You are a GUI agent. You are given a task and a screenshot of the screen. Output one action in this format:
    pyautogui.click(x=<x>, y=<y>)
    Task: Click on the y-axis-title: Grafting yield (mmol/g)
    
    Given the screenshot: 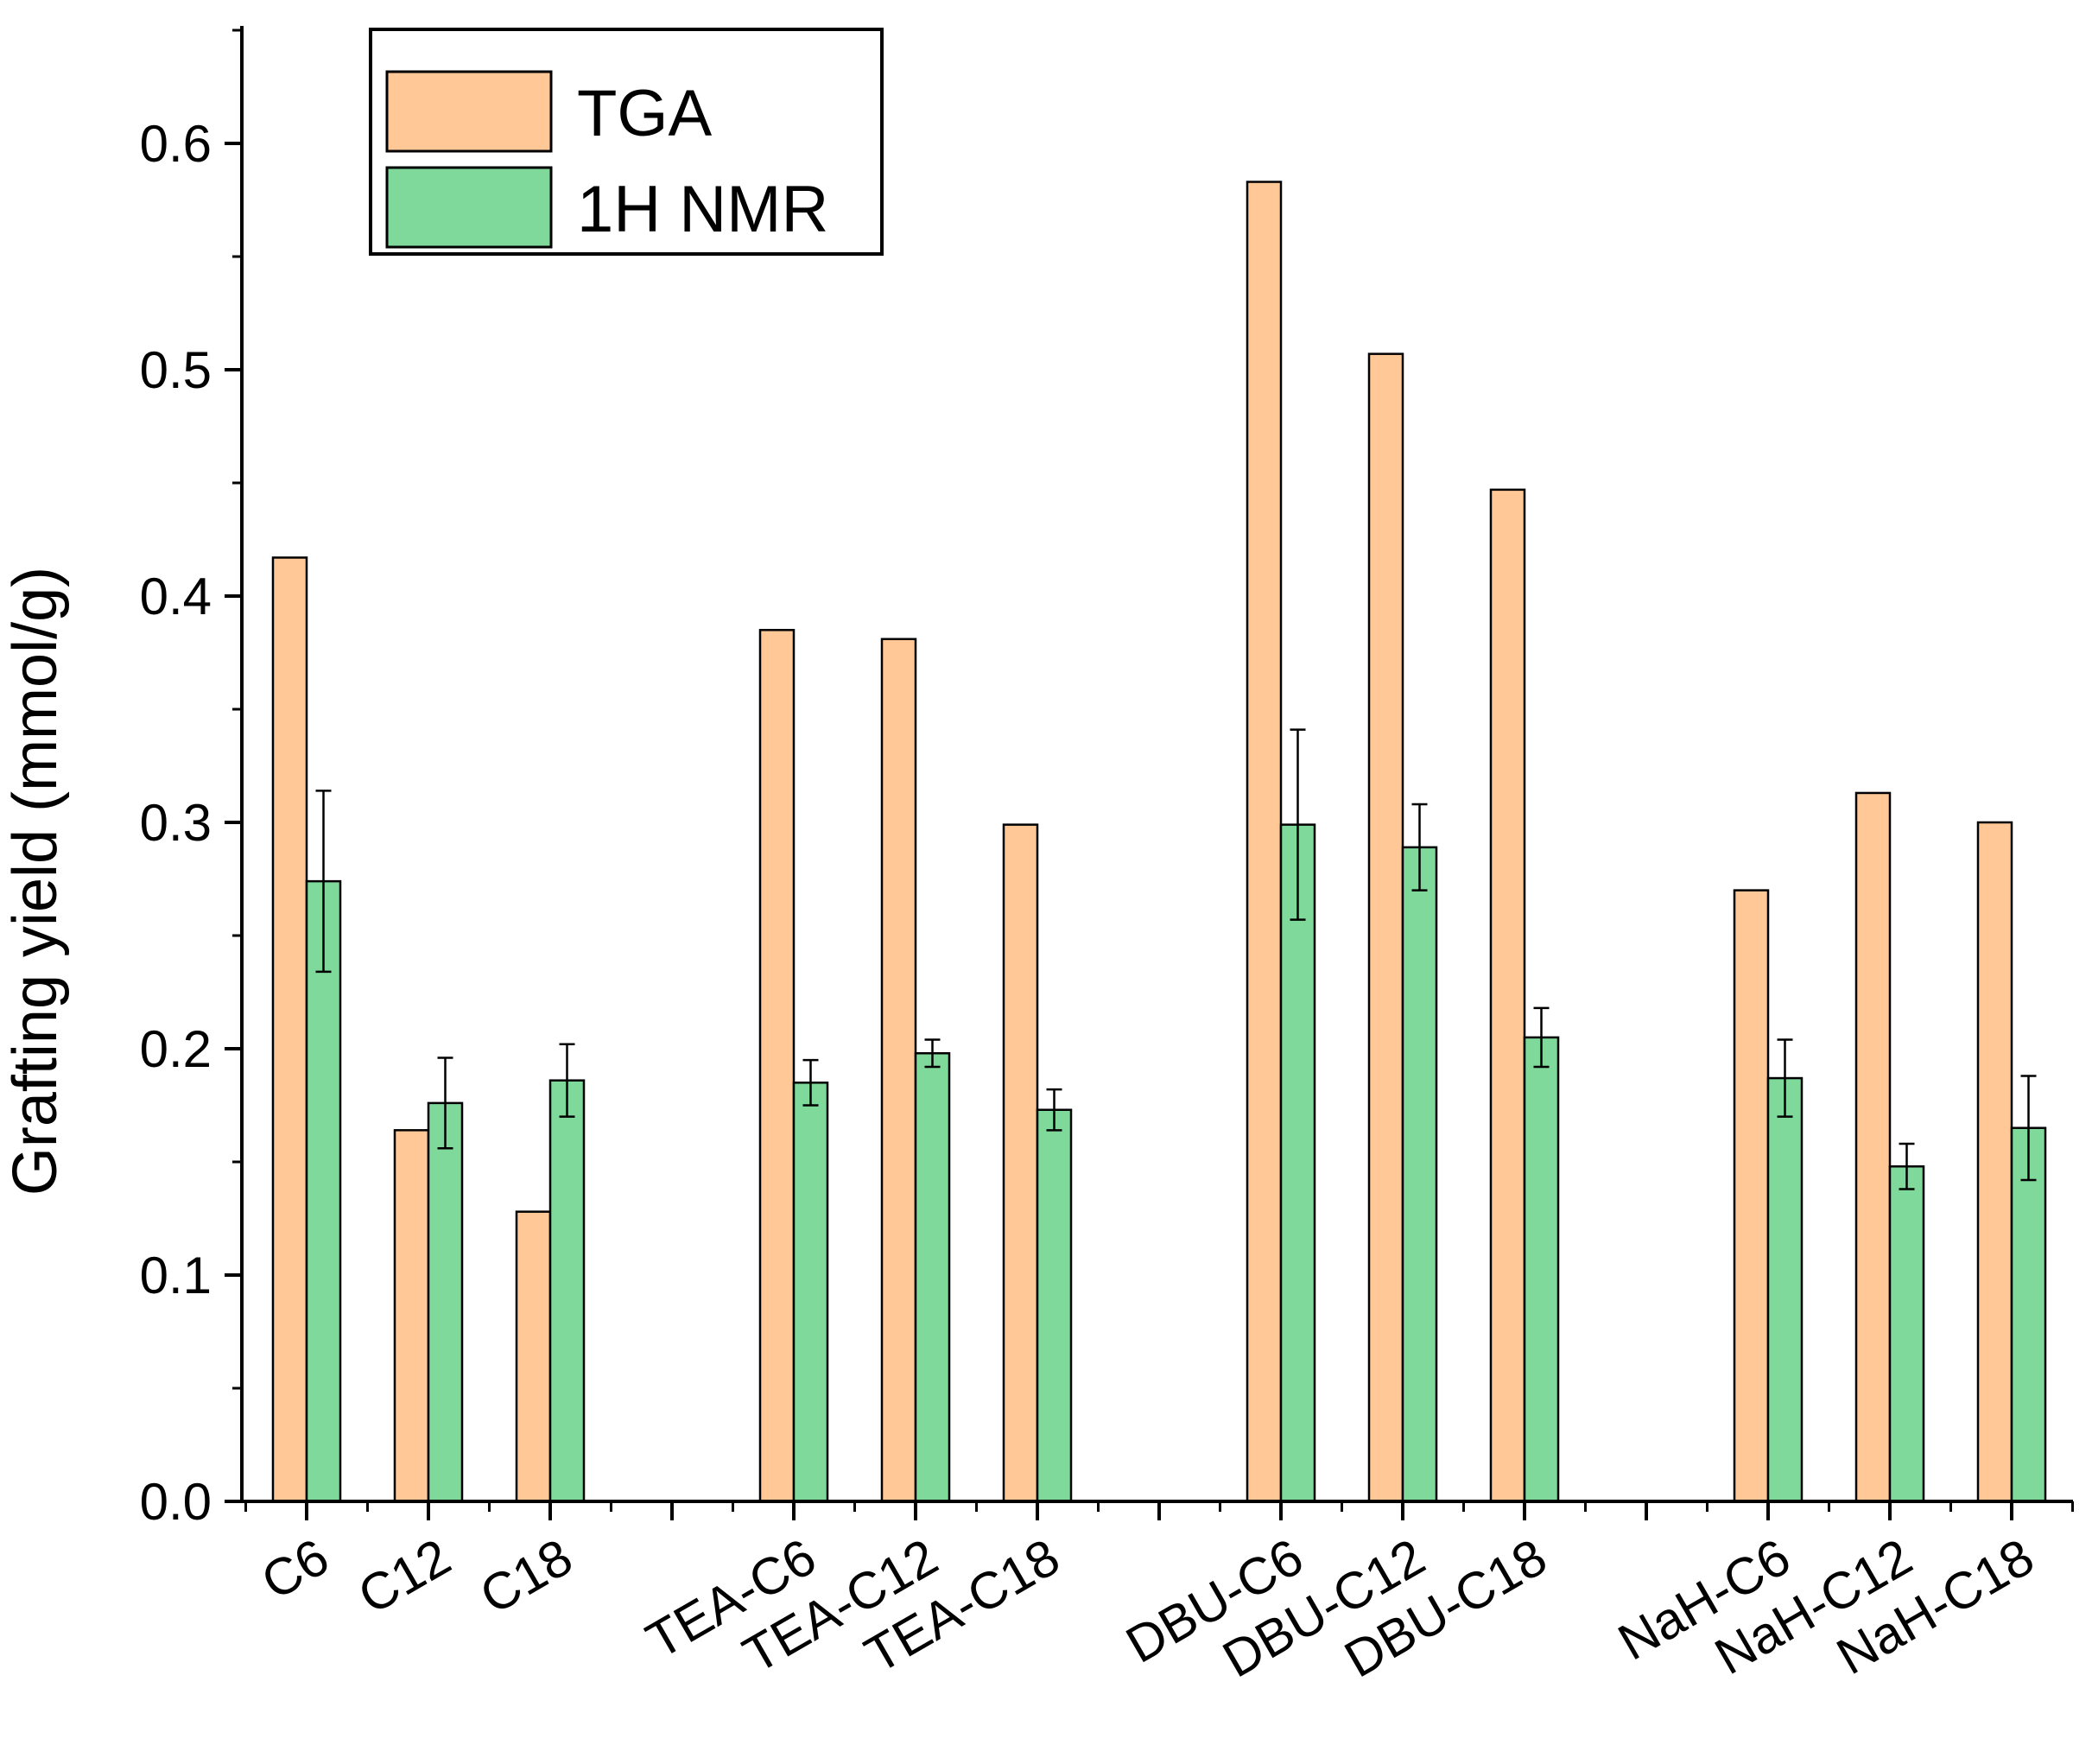 What is the action you would take?
    pyautogui.click(x=35, y=881)
    